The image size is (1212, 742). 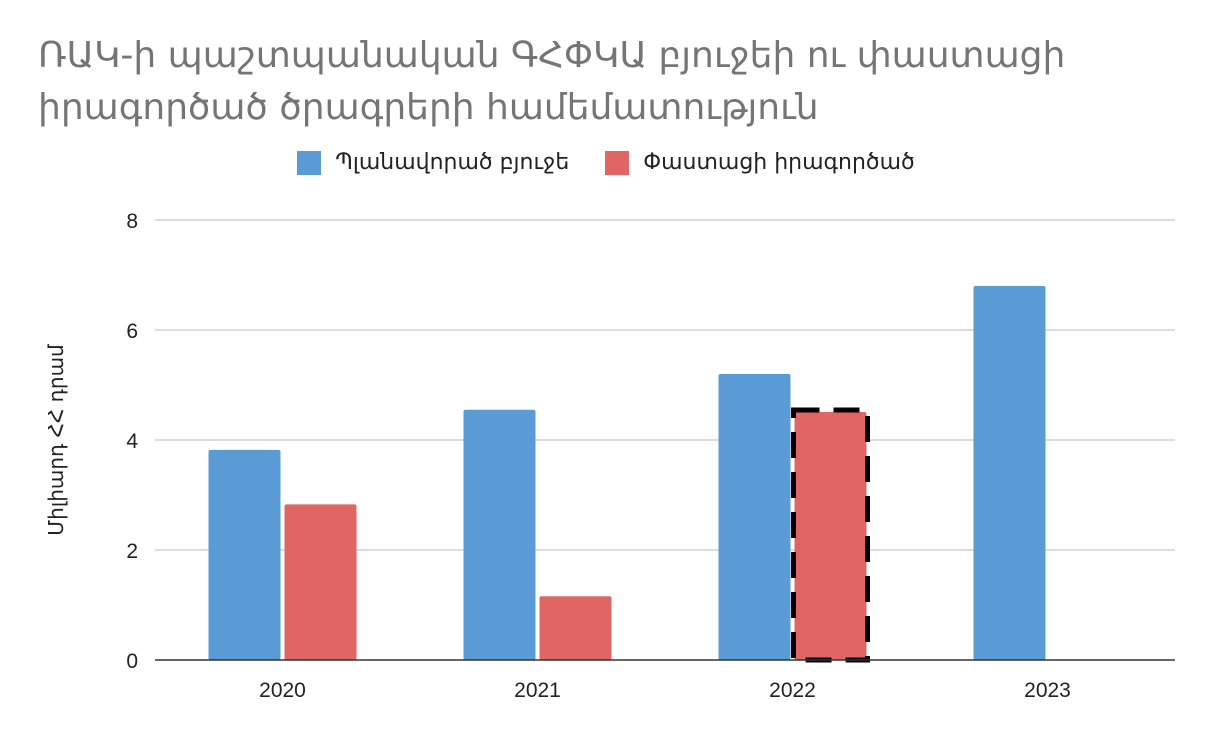 I want to click on x-tick-label: 2023, so click(x=1047, y=690).